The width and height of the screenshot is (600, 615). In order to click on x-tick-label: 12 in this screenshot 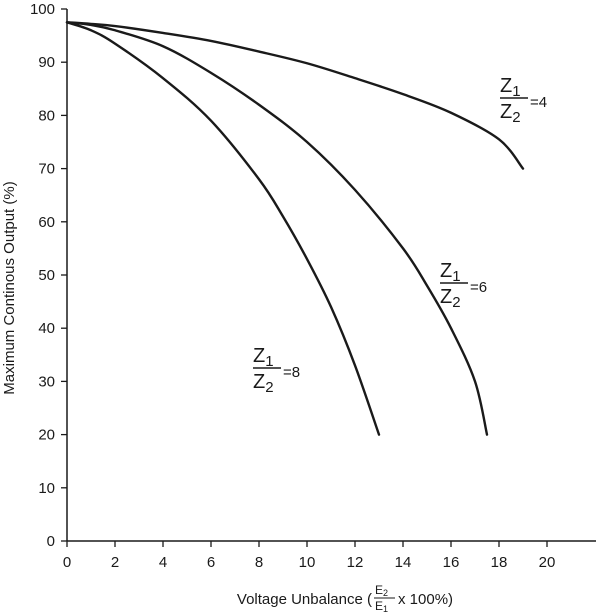, I will do `click(355, 562)`.